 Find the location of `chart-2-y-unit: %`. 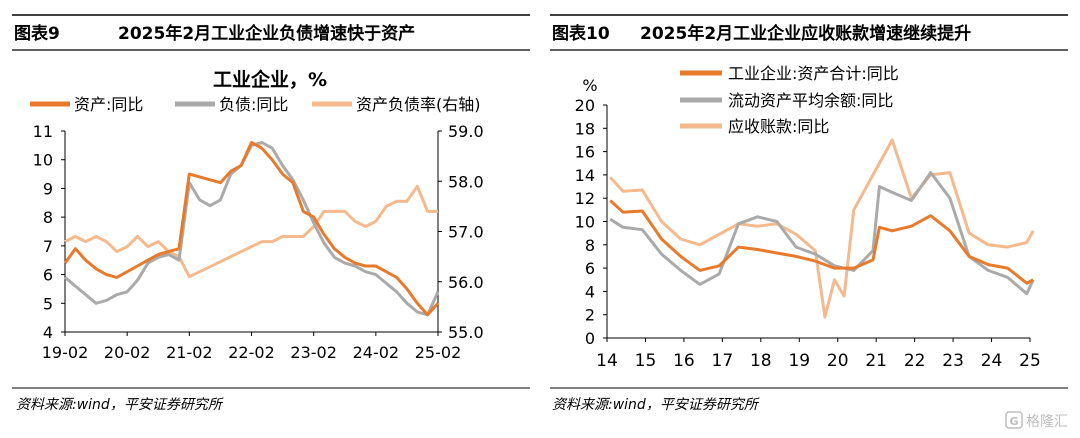

chart-2-y-unit: % is located at coordinates (589, 85).